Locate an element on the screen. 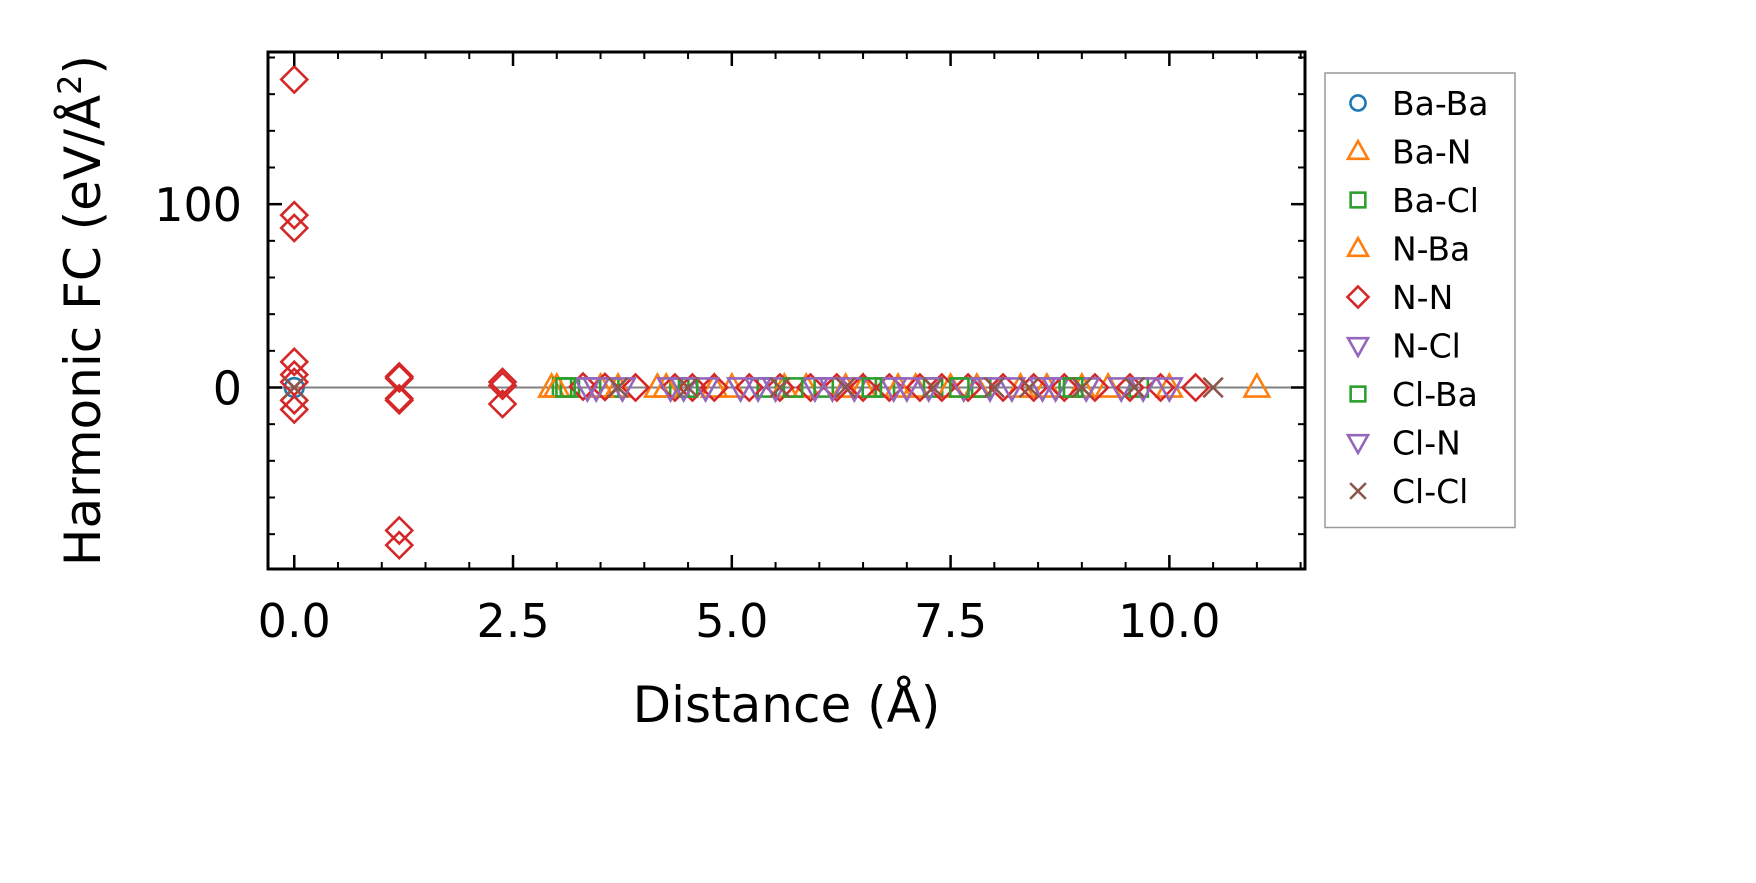 The image size is (1756, 883). legend-entry: Cl-Cl is located at coordinates (1408, 491).